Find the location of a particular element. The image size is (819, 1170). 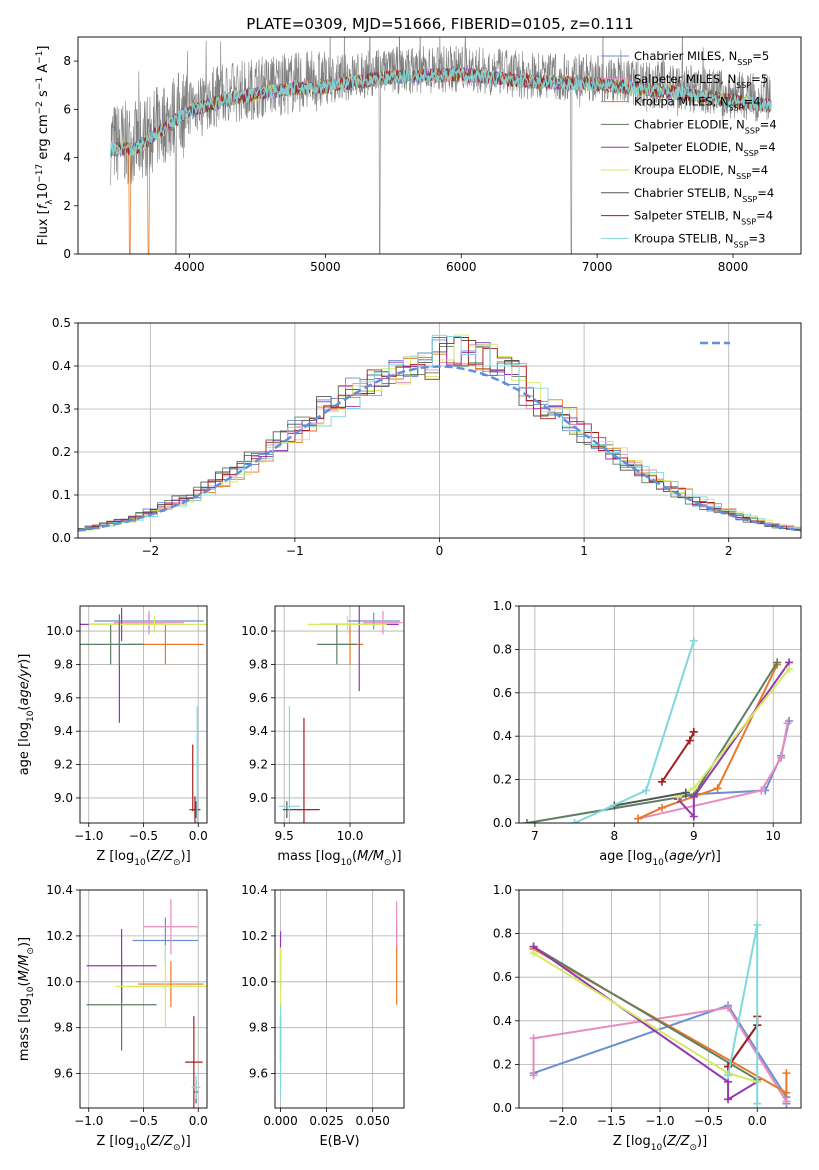

residual-histogram is located at coordinates (439, 439).